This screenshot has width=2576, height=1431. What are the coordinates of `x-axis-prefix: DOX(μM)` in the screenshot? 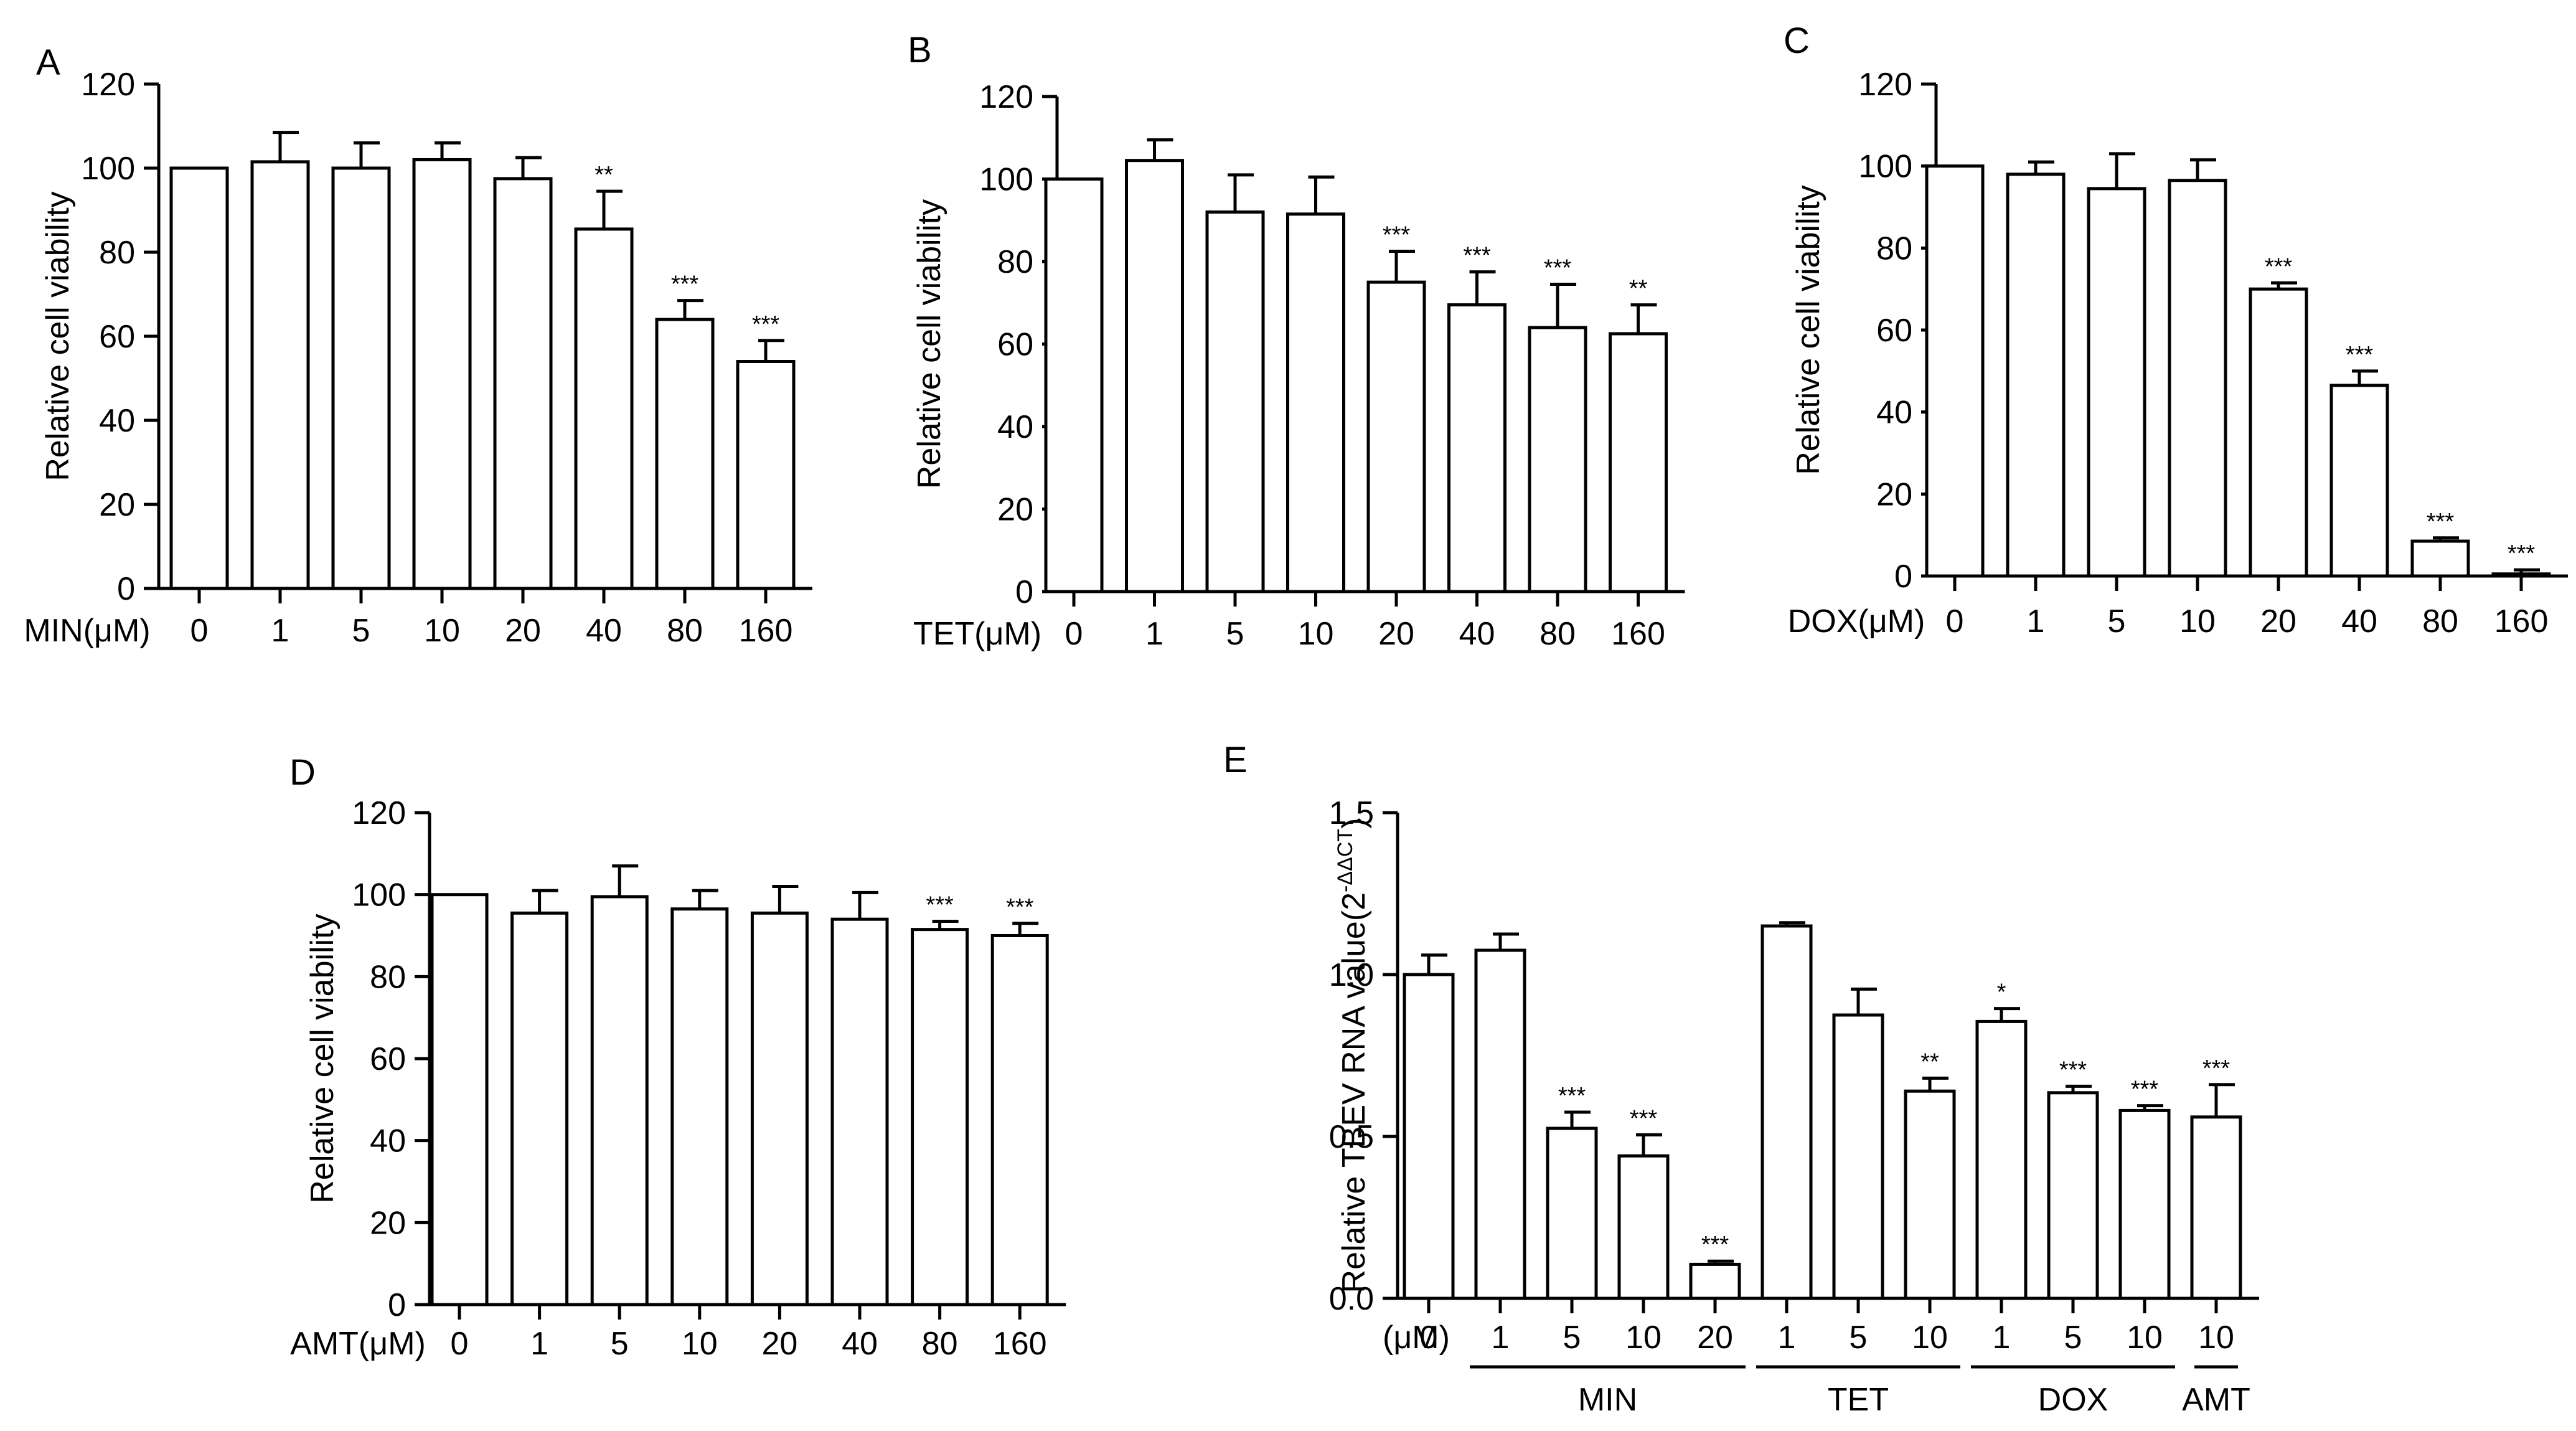 It's located at (1856, 621).